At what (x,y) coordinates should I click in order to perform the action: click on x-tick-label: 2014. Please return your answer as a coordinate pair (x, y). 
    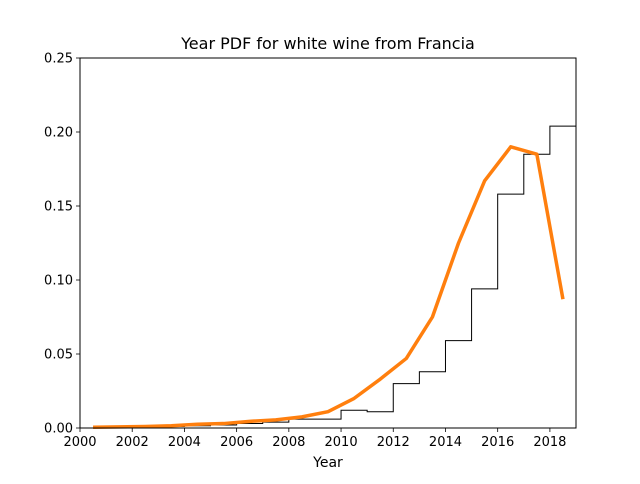
    Looking at the image, I should click on (445, 442).